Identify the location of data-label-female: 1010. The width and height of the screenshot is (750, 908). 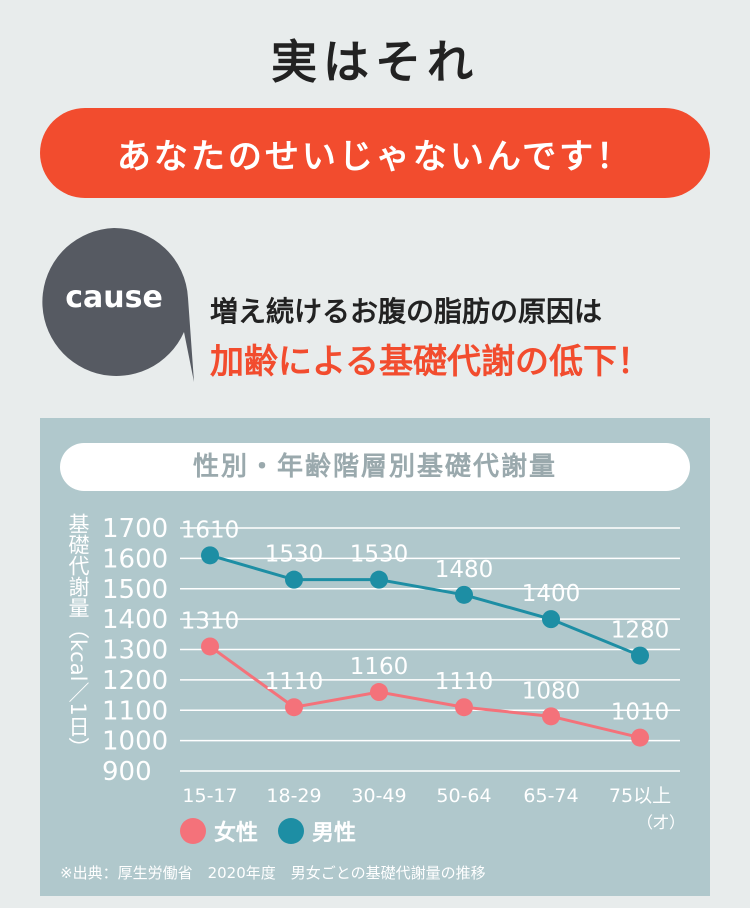
(640, 713).